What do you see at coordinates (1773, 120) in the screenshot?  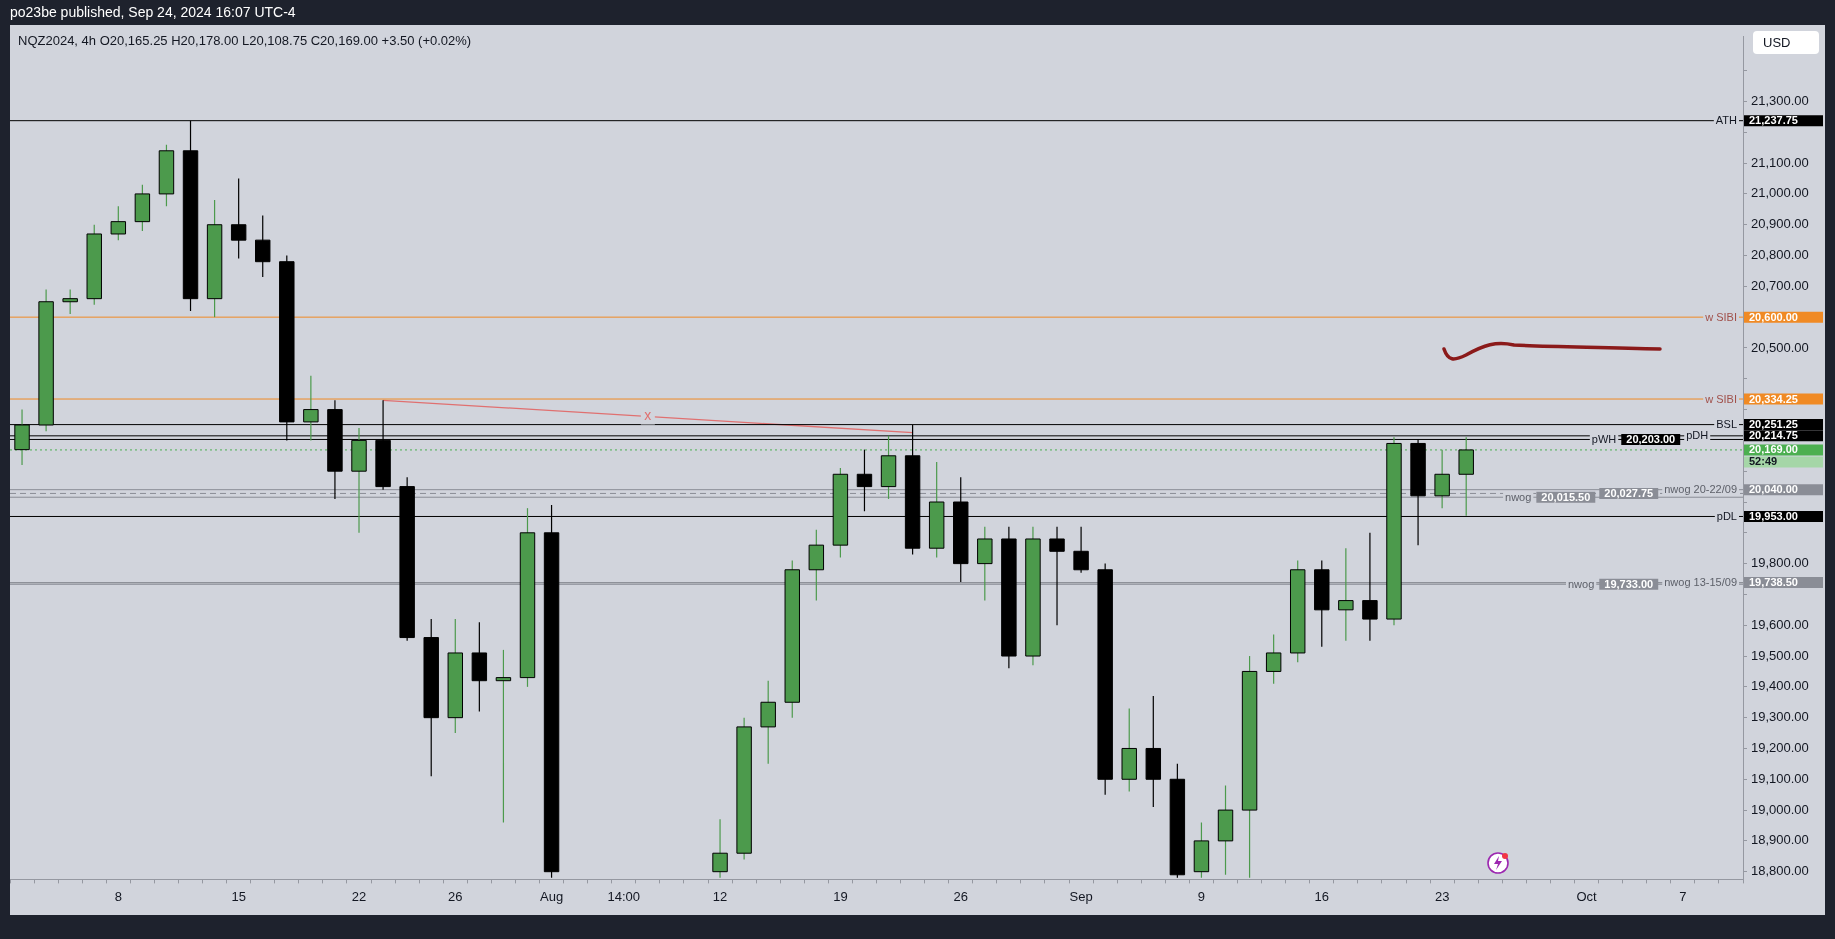 I see `y-tick-label: 21,237.75` at bounding box center [1773, 120].